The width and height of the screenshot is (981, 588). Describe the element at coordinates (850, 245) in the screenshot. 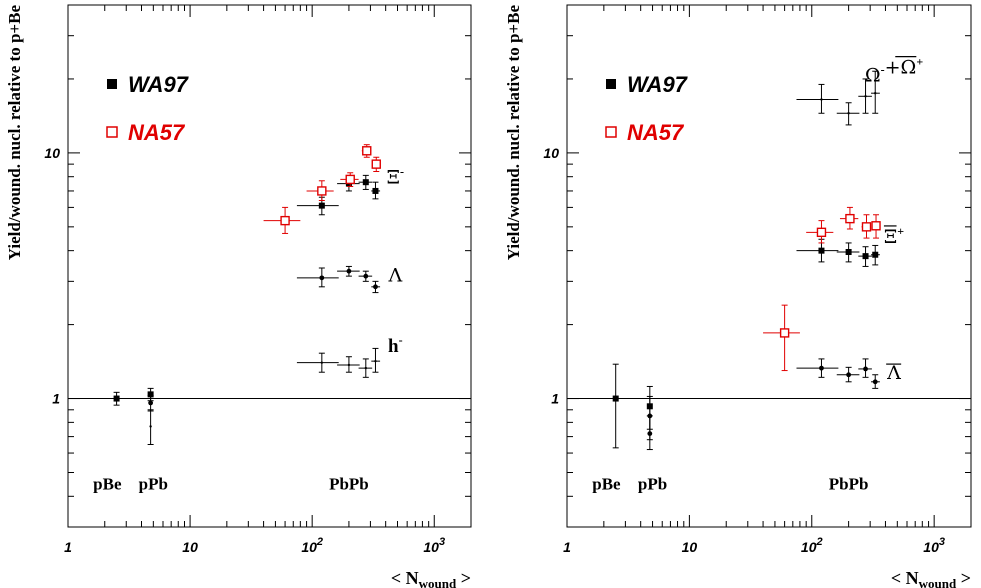

I see `series-wa97: Ξ+` at that location.